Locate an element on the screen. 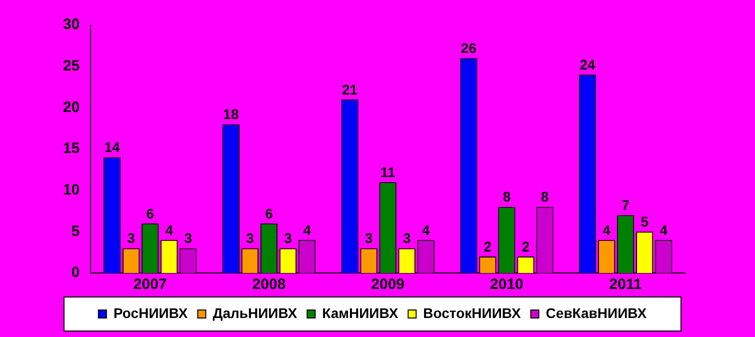 The height and width of the screenshot is (337, 755). y-tick-label: 25 is located at coordinates (71, 65).